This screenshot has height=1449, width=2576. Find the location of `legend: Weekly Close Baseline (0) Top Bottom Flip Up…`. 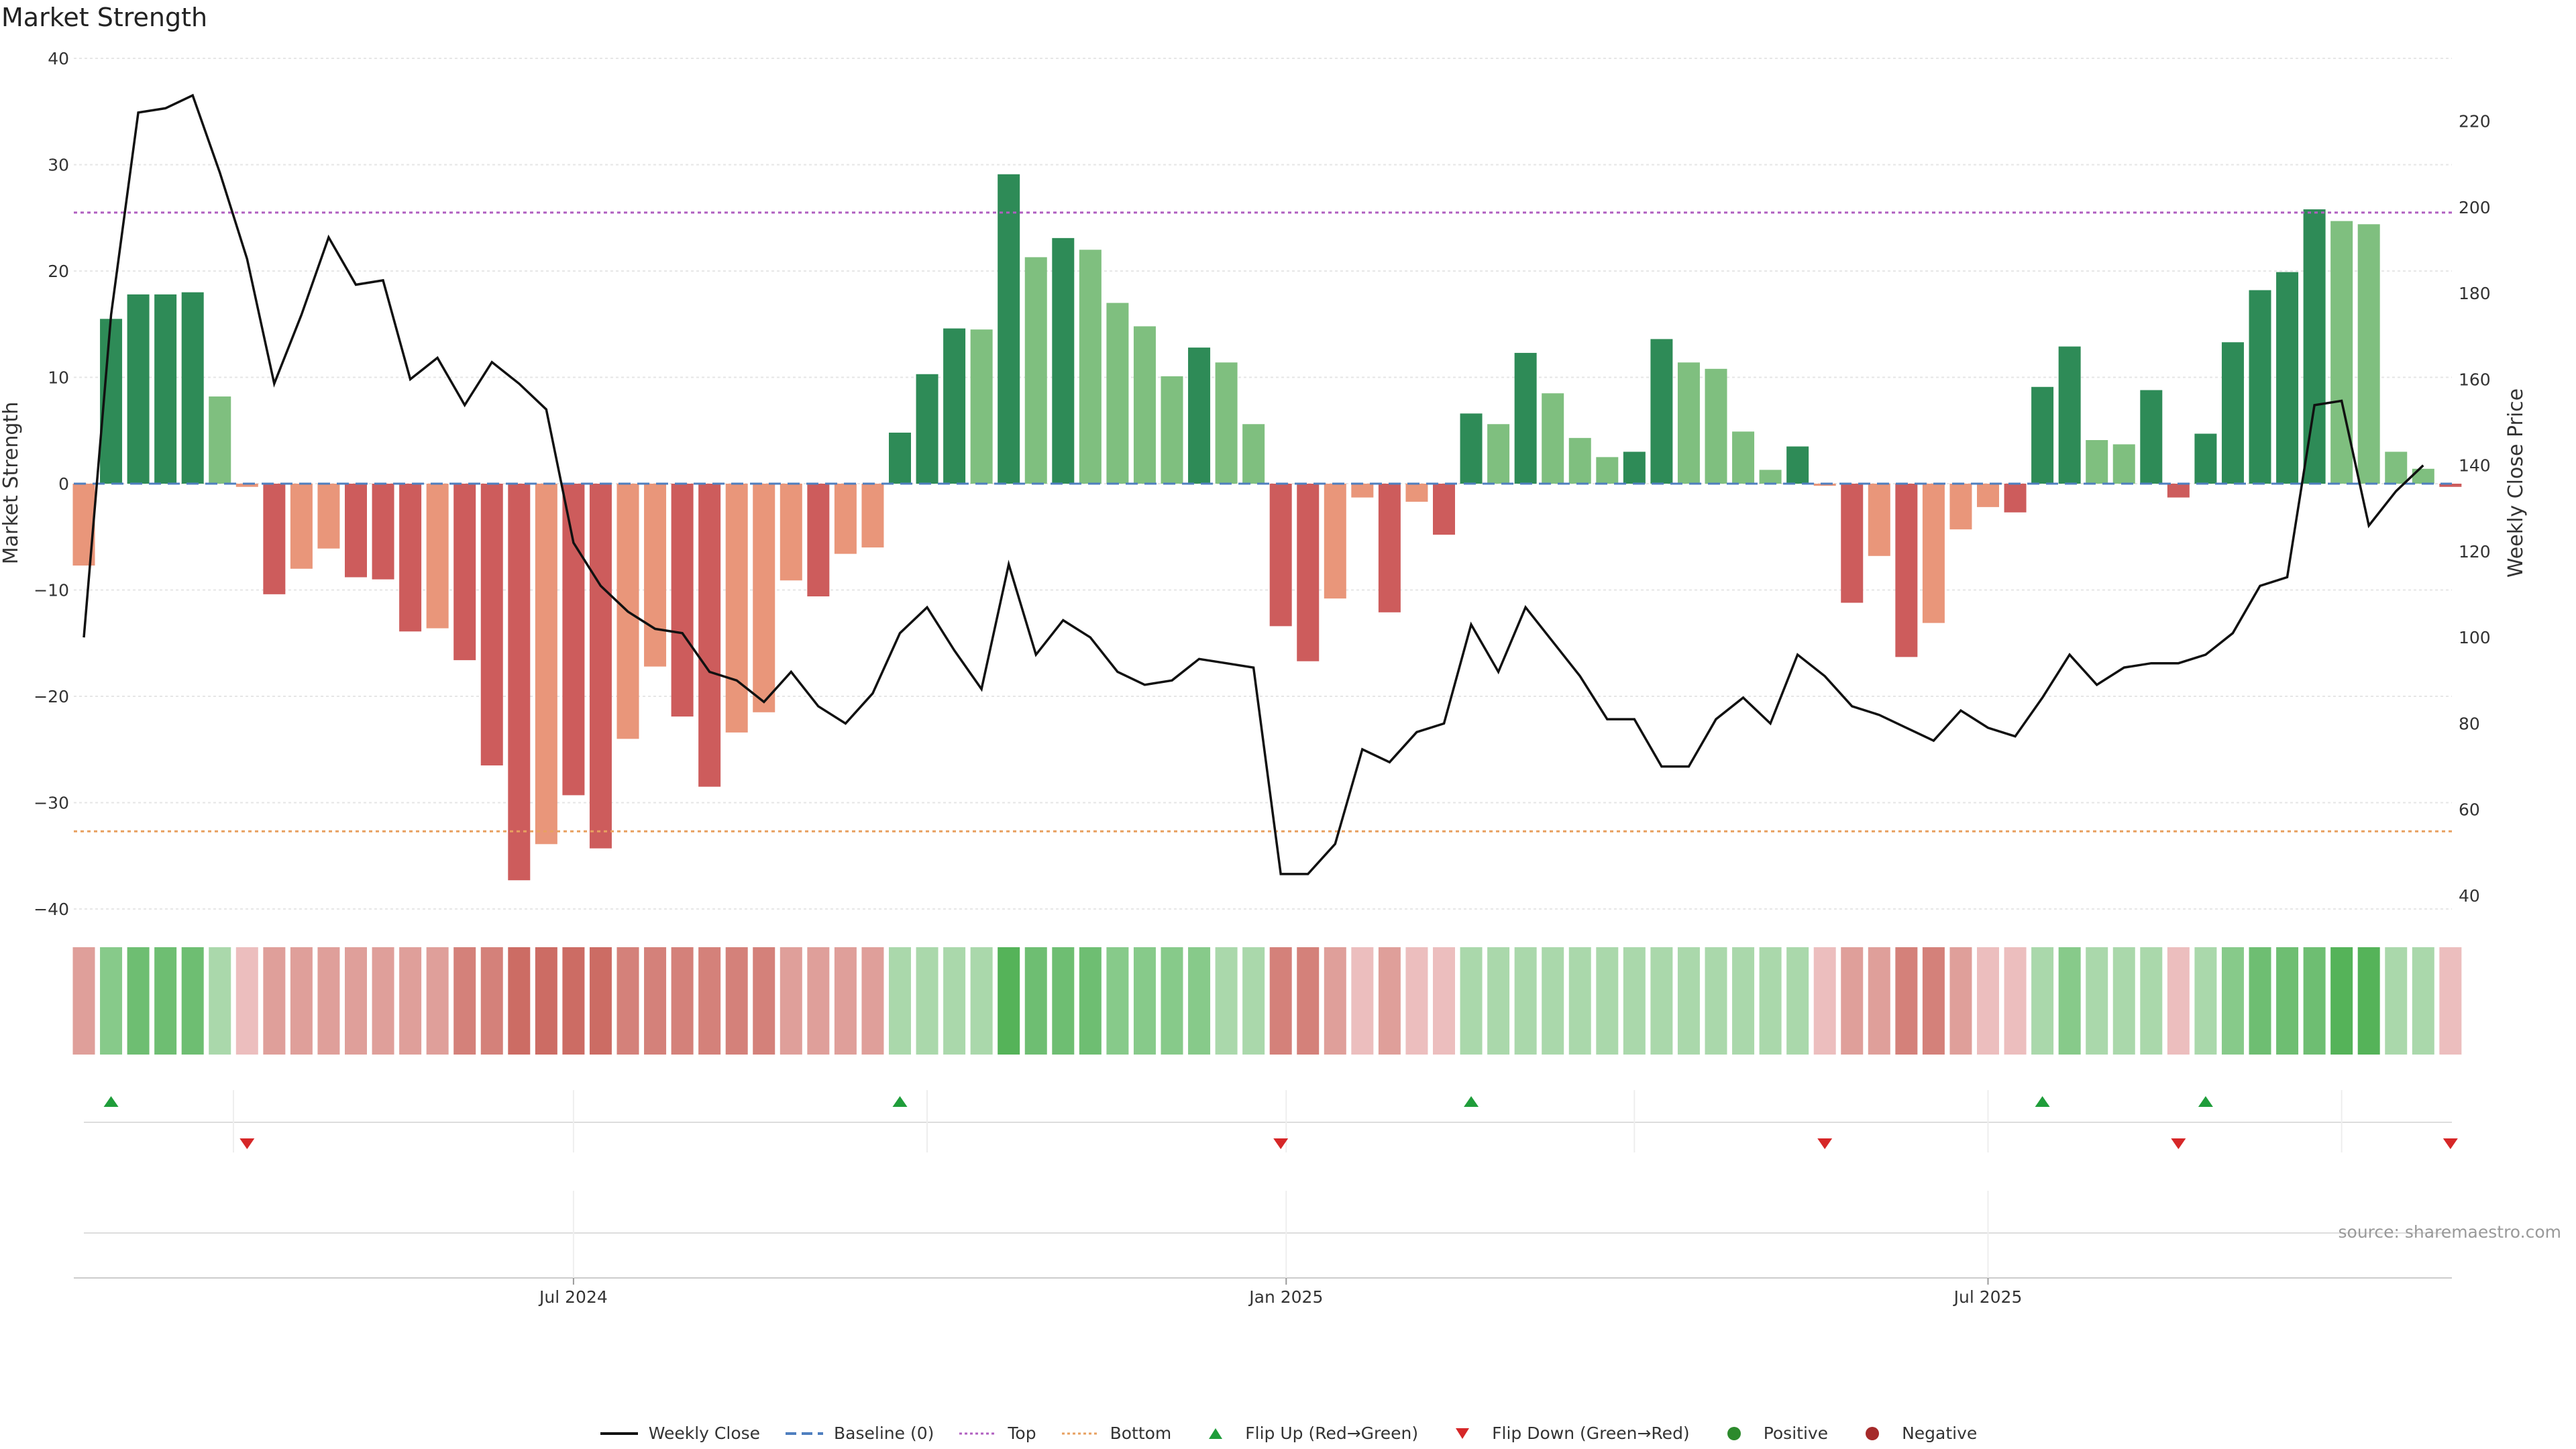

legend: Weekly Close Baseline (0) Top Bottom Flip Up… is located at coordinates (1288, 1433).